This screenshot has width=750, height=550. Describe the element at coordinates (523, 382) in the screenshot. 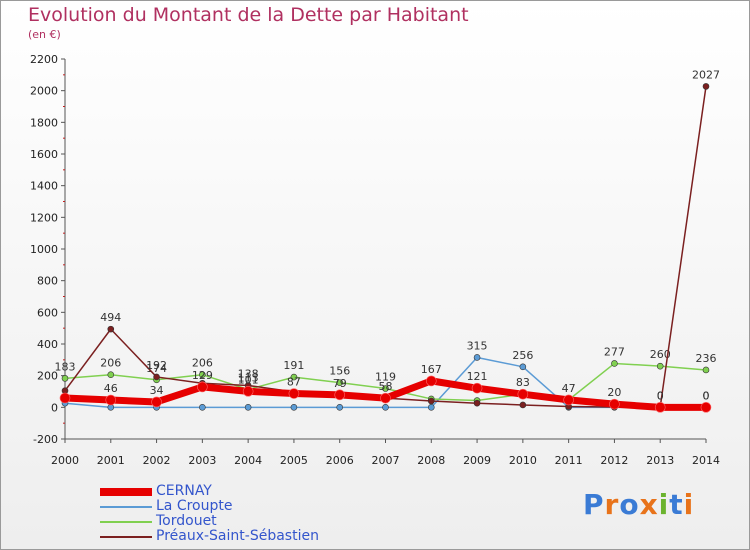

I see `data-label: 83` at that location.